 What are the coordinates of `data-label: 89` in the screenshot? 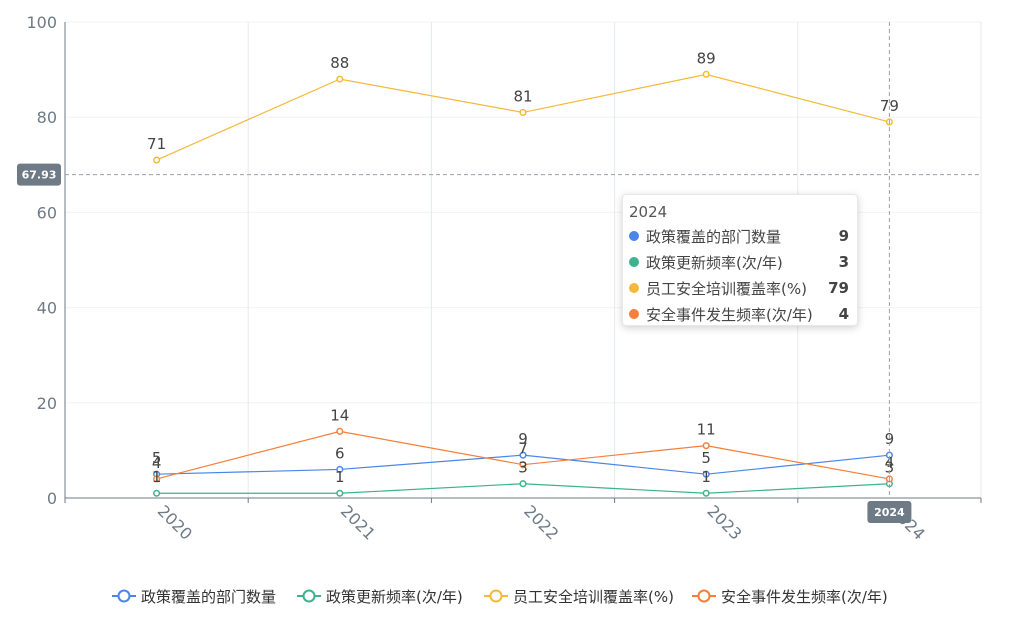 It's located at (706, 58).